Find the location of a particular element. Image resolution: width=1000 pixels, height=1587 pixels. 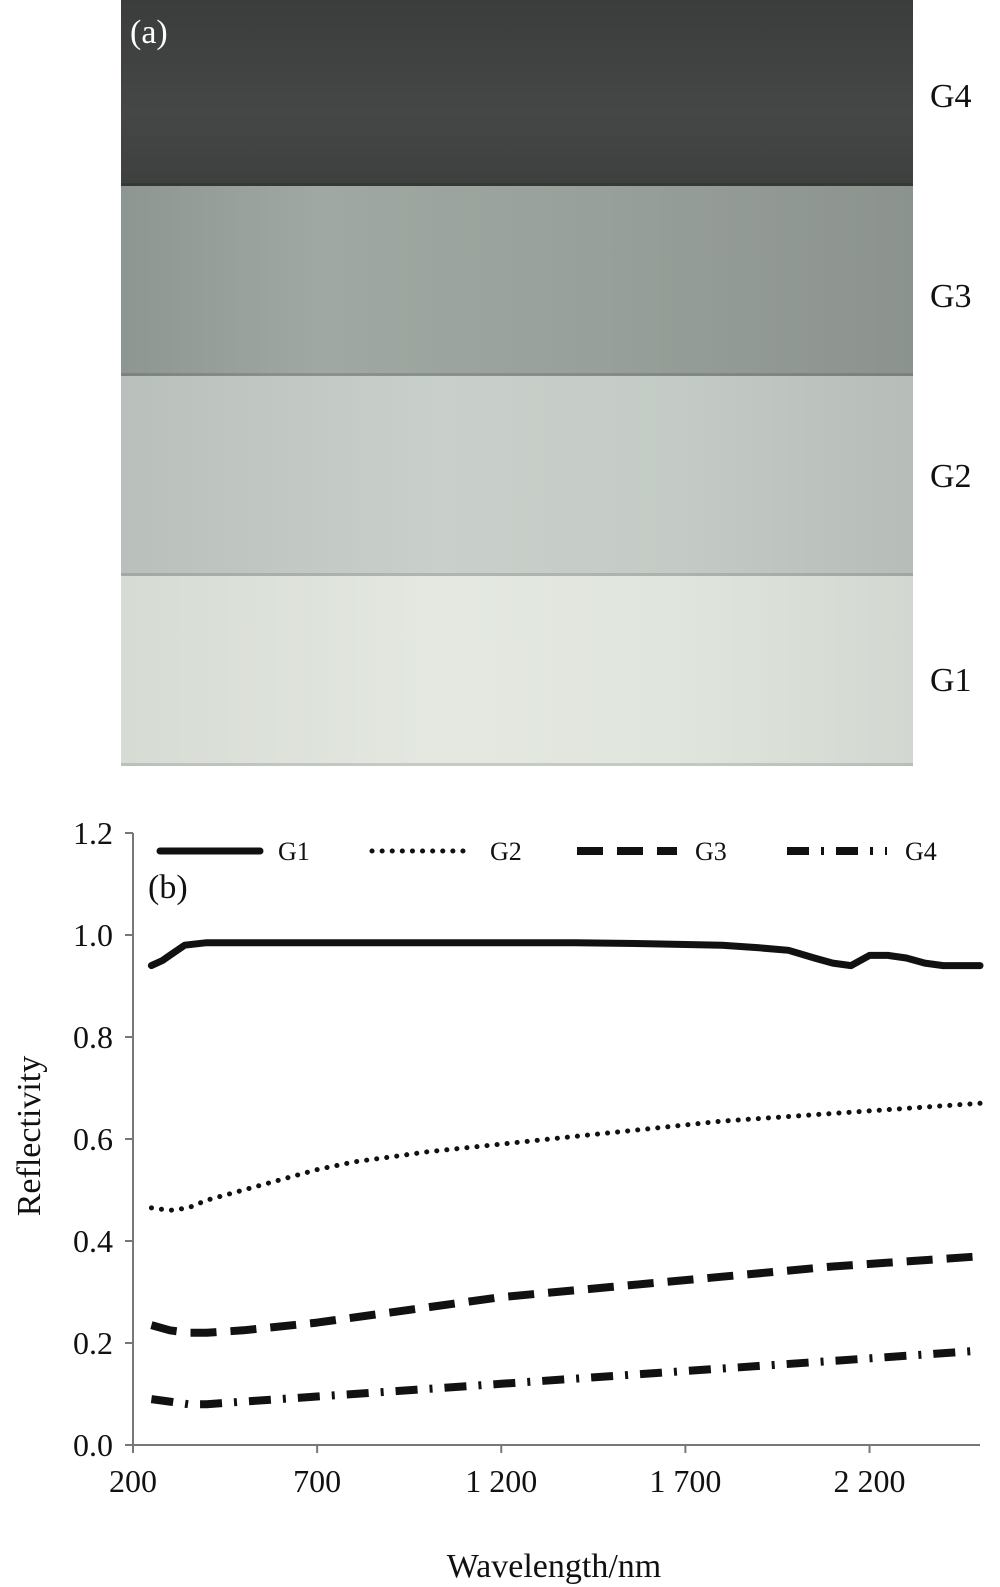

sample-strip-g3 is located at coordinates (517, 281).